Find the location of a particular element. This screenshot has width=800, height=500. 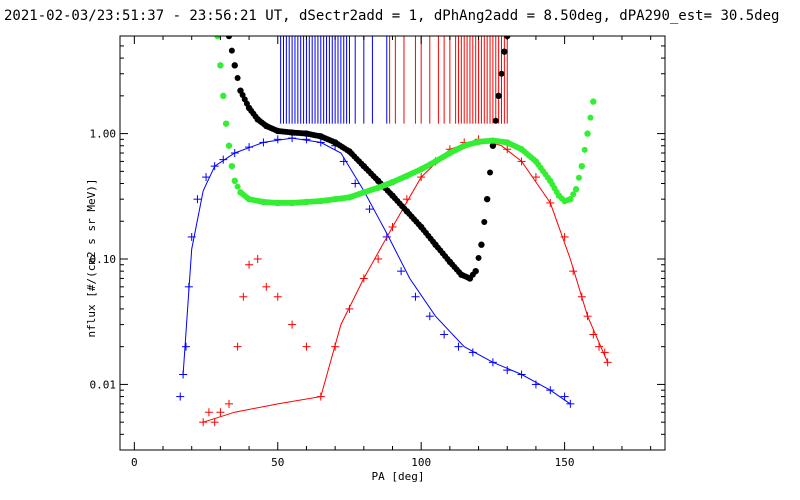

y-tick-label-1: 0.10 is located at coordinates (103, 259).